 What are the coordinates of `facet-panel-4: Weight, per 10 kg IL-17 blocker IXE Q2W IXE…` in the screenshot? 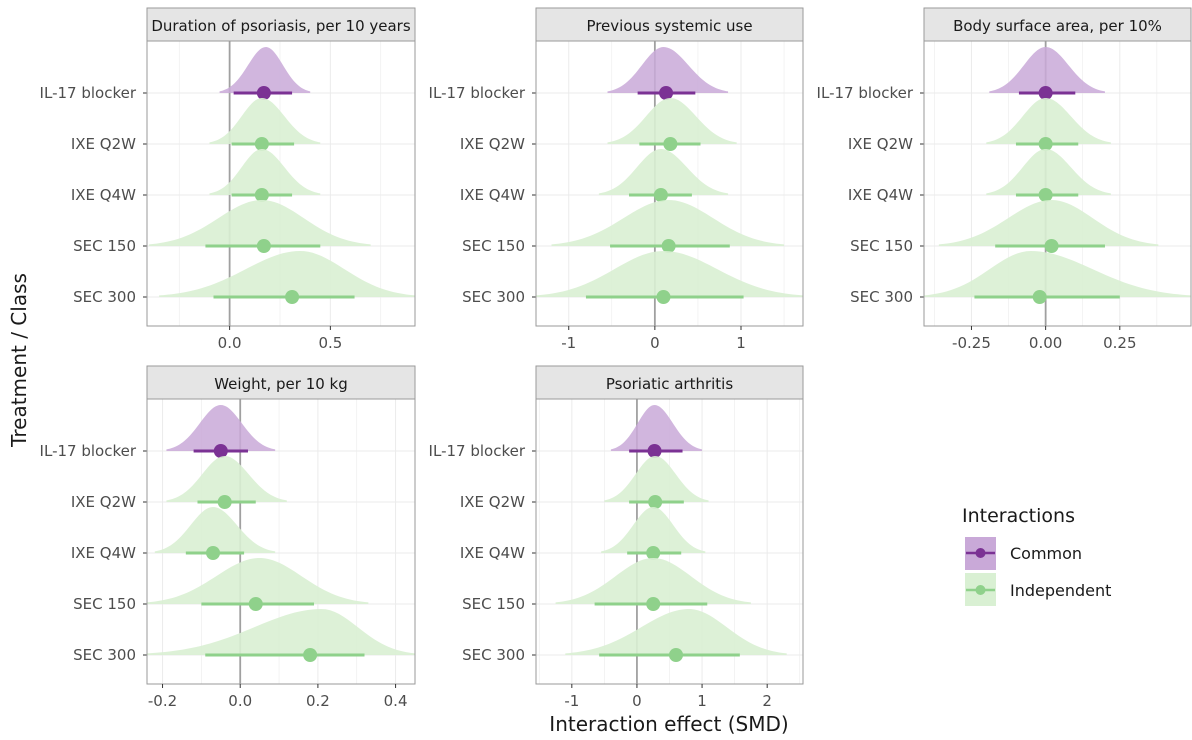 It's located at (228, 537).